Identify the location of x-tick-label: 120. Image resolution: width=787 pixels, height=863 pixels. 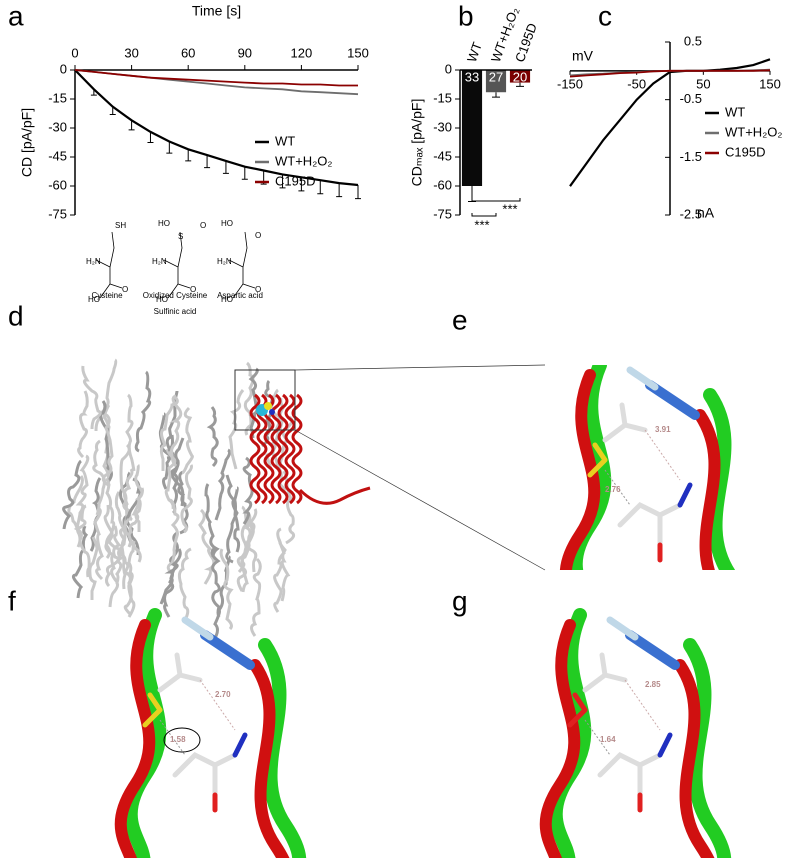
(302, 52).